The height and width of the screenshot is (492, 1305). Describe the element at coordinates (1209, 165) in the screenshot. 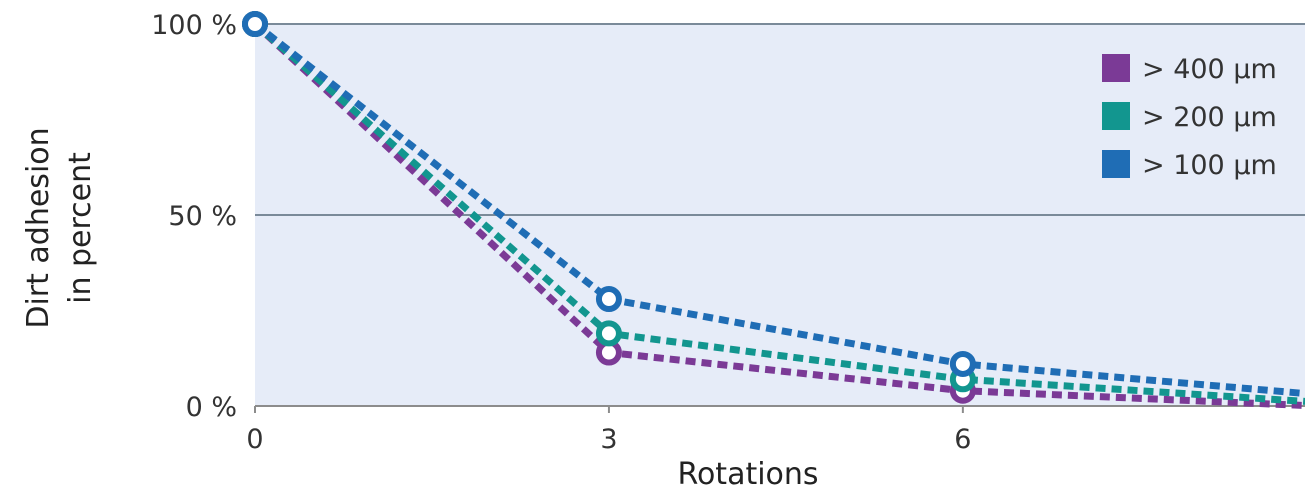

I see `legend-label: > 100 µm` at that location.